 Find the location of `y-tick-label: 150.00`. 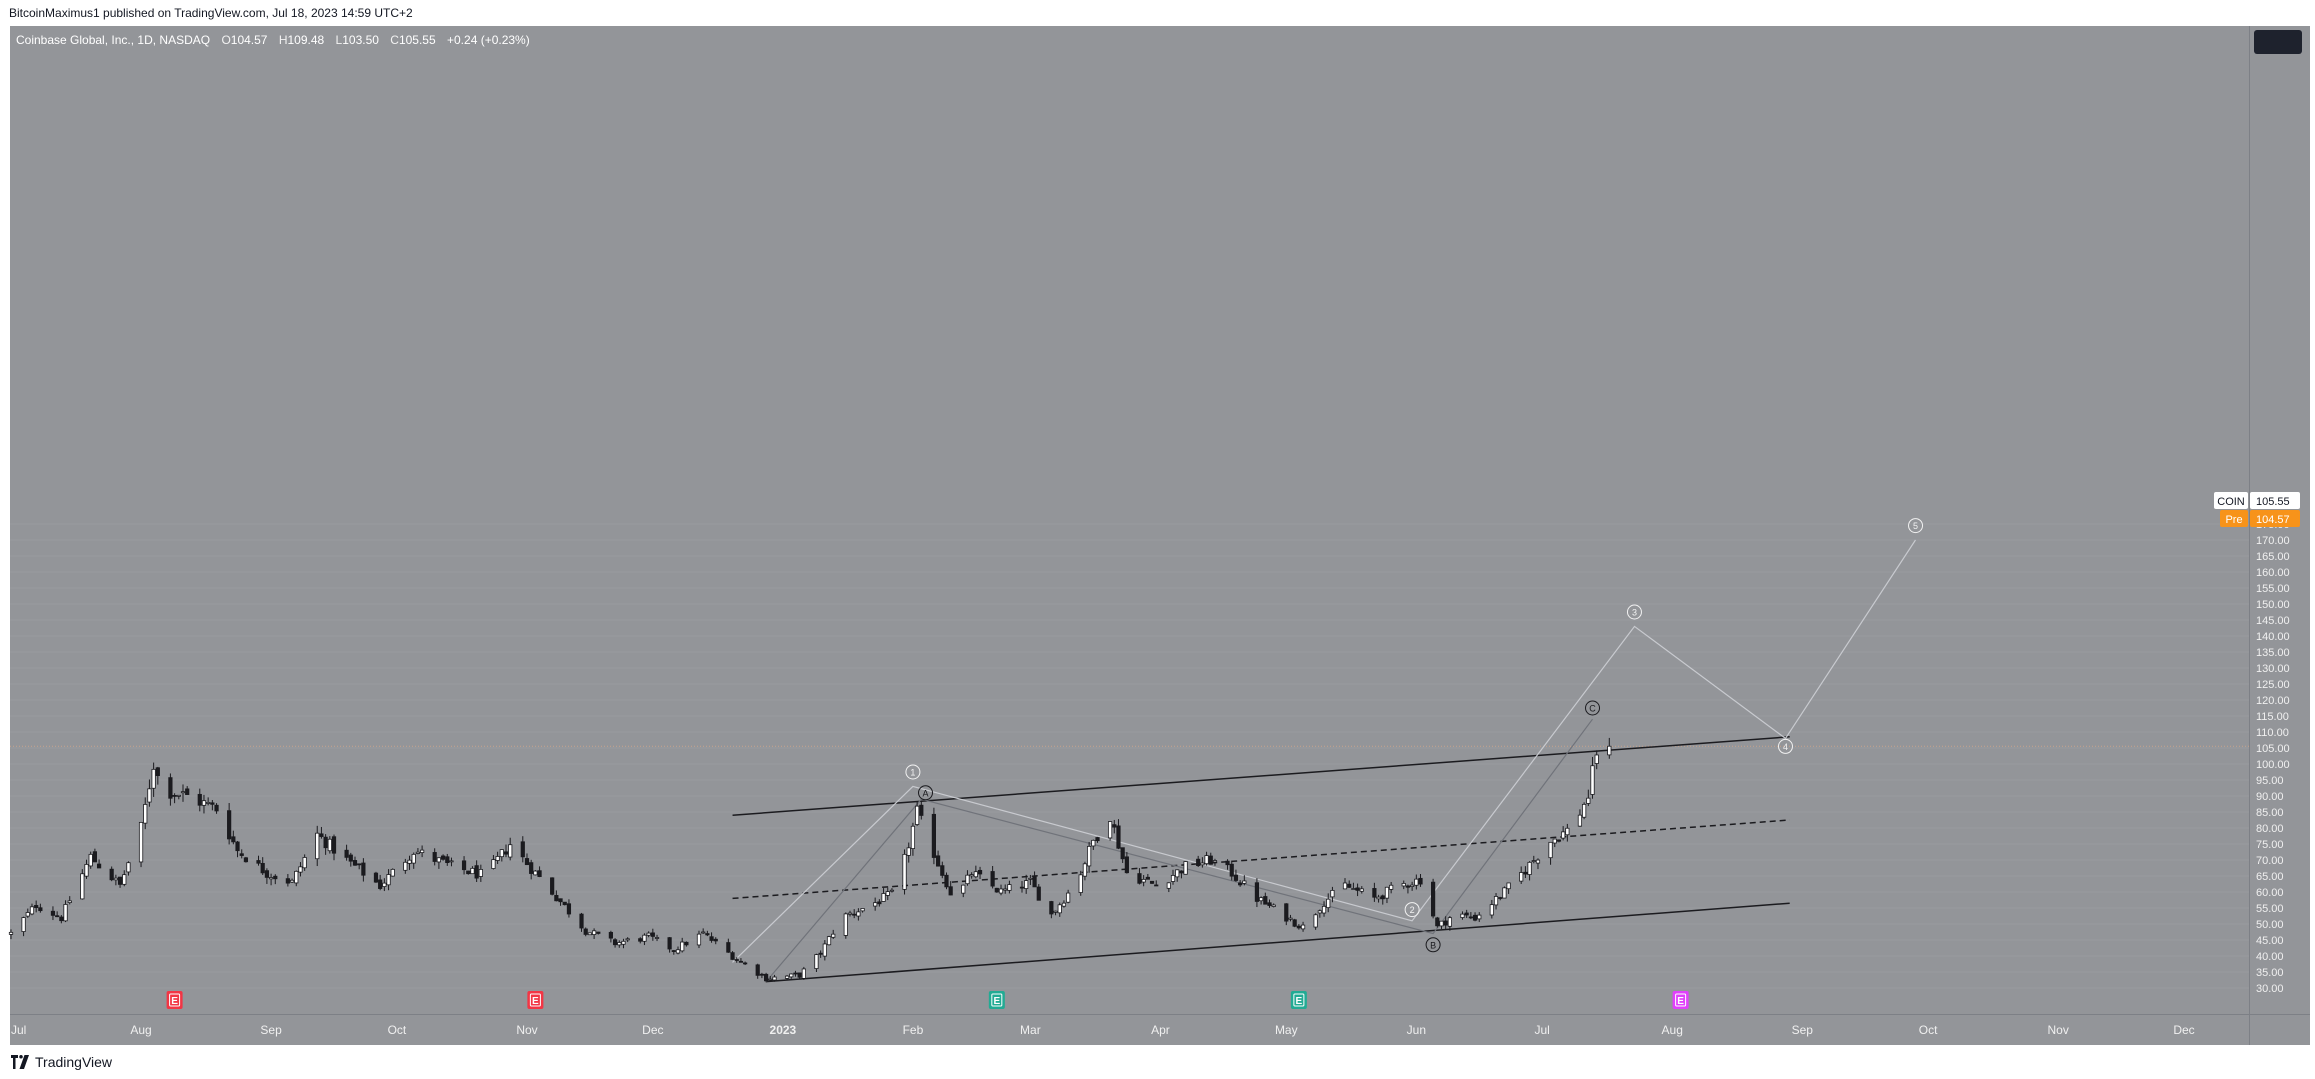

y-tick-label: 150.00 is located at coordinates (2273, 605).